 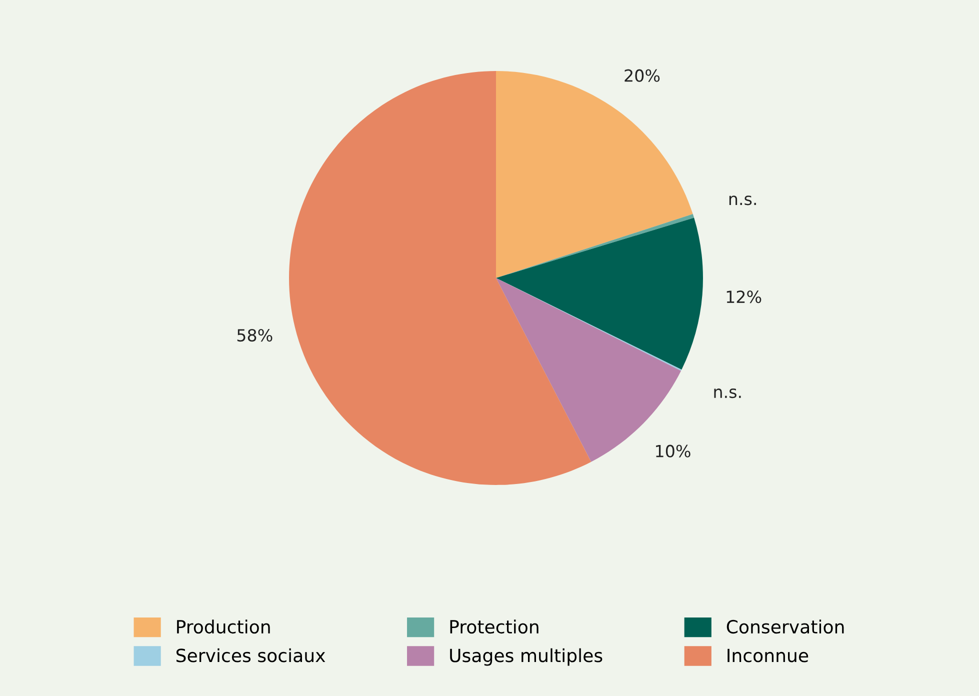 I want to click on legend-label: Services sociaux, so click(x=251, y=655).